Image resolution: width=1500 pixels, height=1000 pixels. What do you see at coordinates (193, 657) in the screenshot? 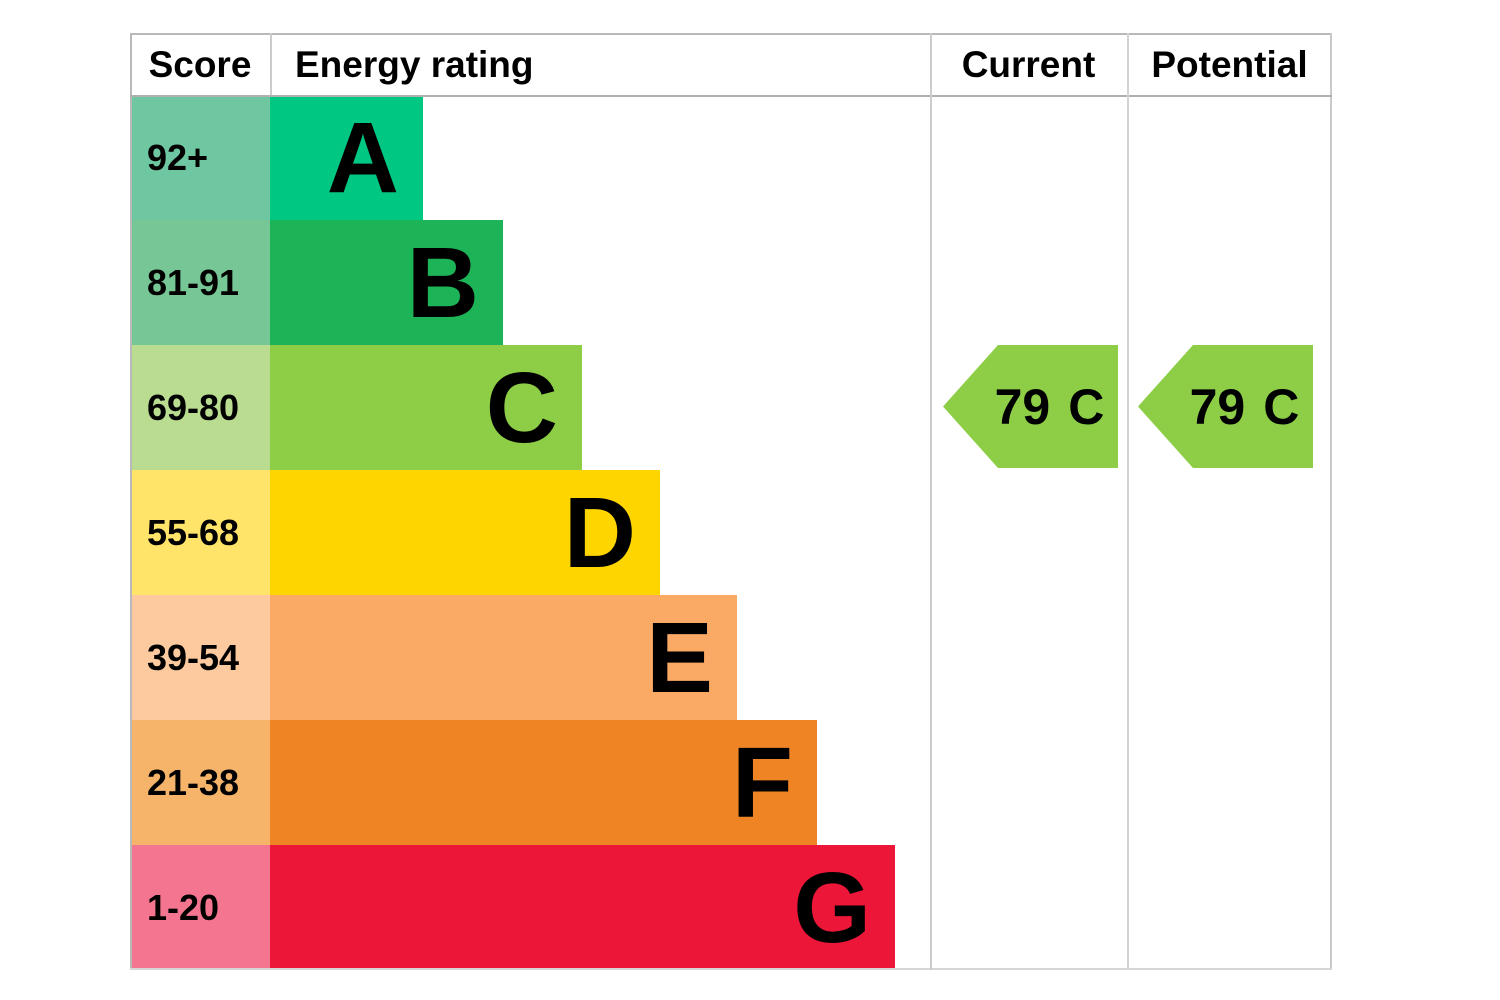
I see `score-range-label: 39-54` at bounding box center [193, 657].